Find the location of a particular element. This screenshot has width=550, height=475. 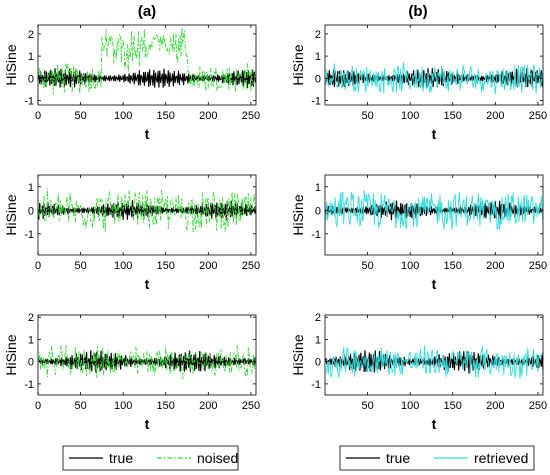

legend-b: true retrieved is located at coordinates (437, 458).